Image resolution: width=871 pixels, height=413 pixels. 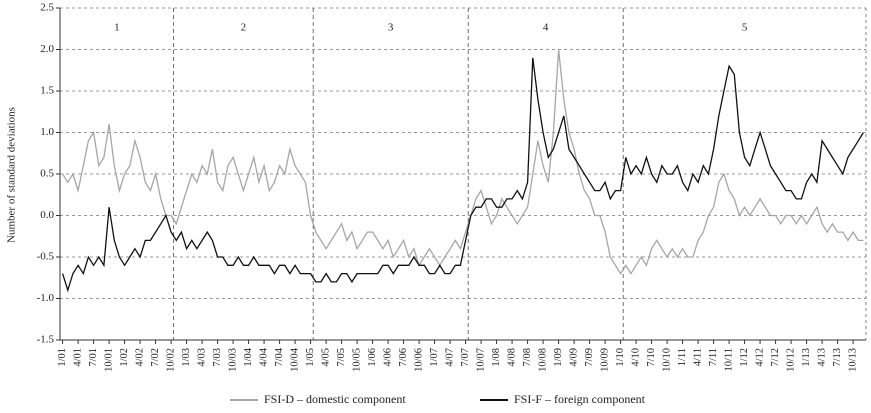 What do you see at coordinates (335, 399) in the screenshot?
I see `legend-label: FSI-D – domestic component` at bounding box center [335, 399].